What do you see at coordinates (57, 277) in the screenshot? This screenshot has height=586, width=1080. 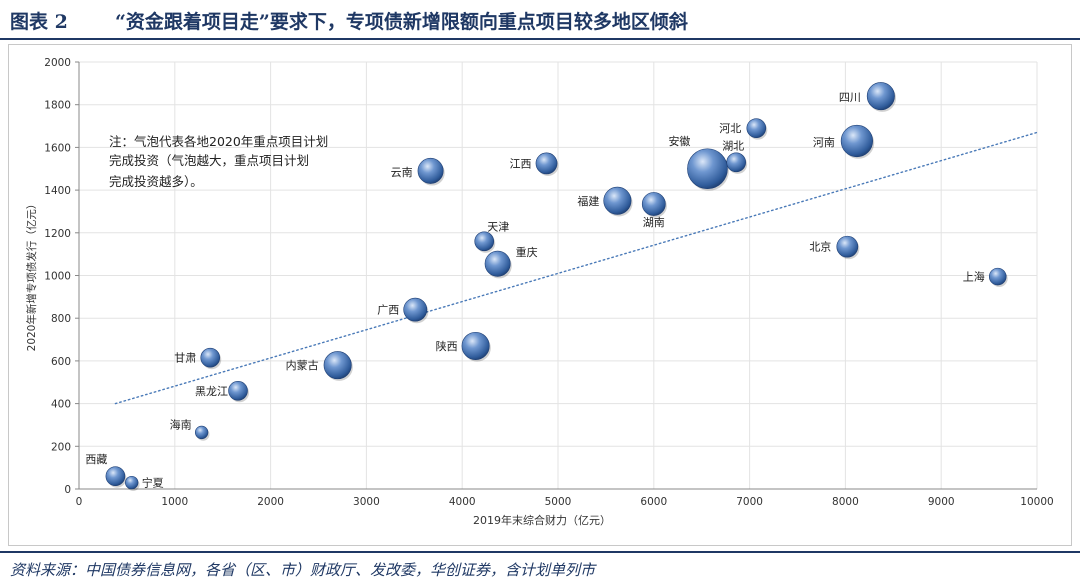 I see `y-tick-label: 1000` at bounding box center [57, 277].